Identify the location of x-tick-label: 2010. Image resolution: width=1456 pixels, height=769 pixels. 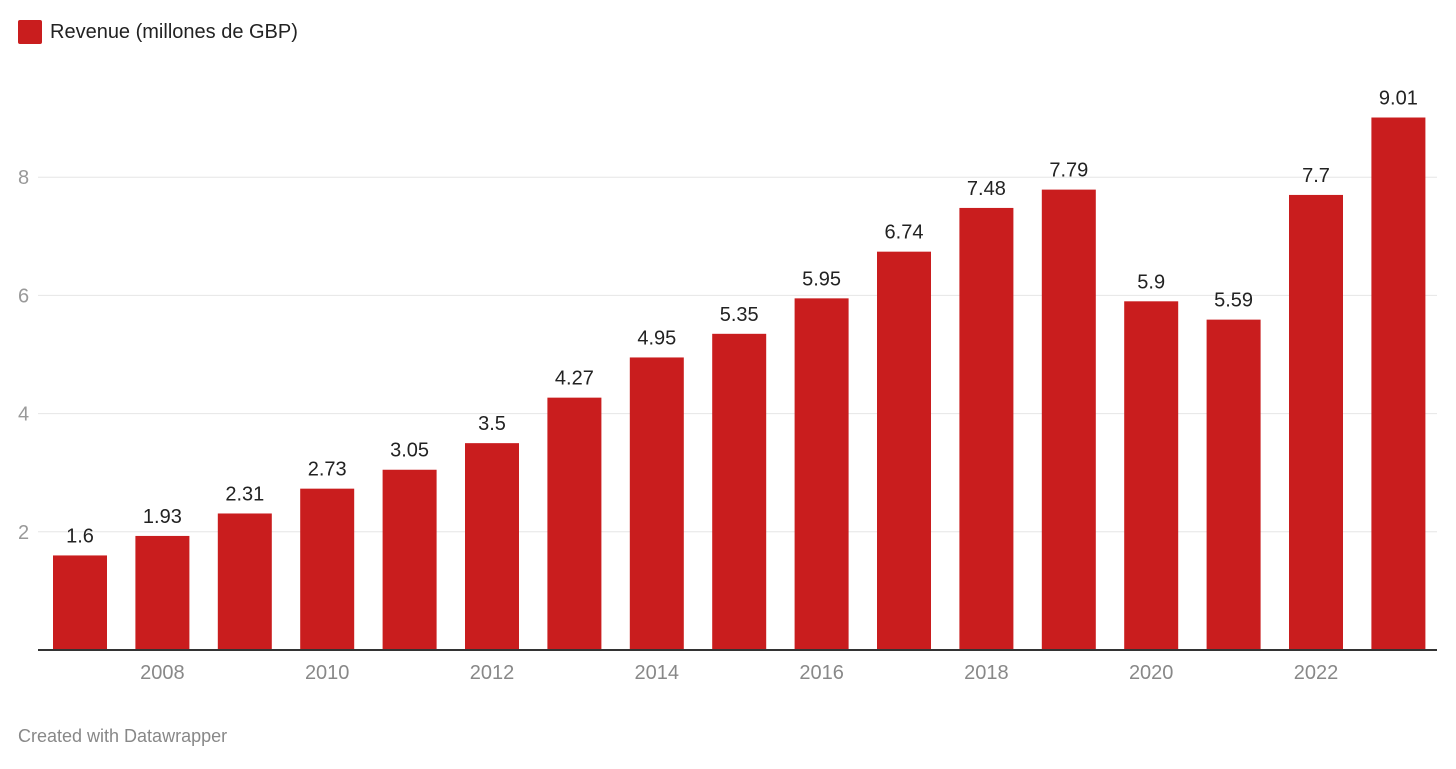
(327, 673).